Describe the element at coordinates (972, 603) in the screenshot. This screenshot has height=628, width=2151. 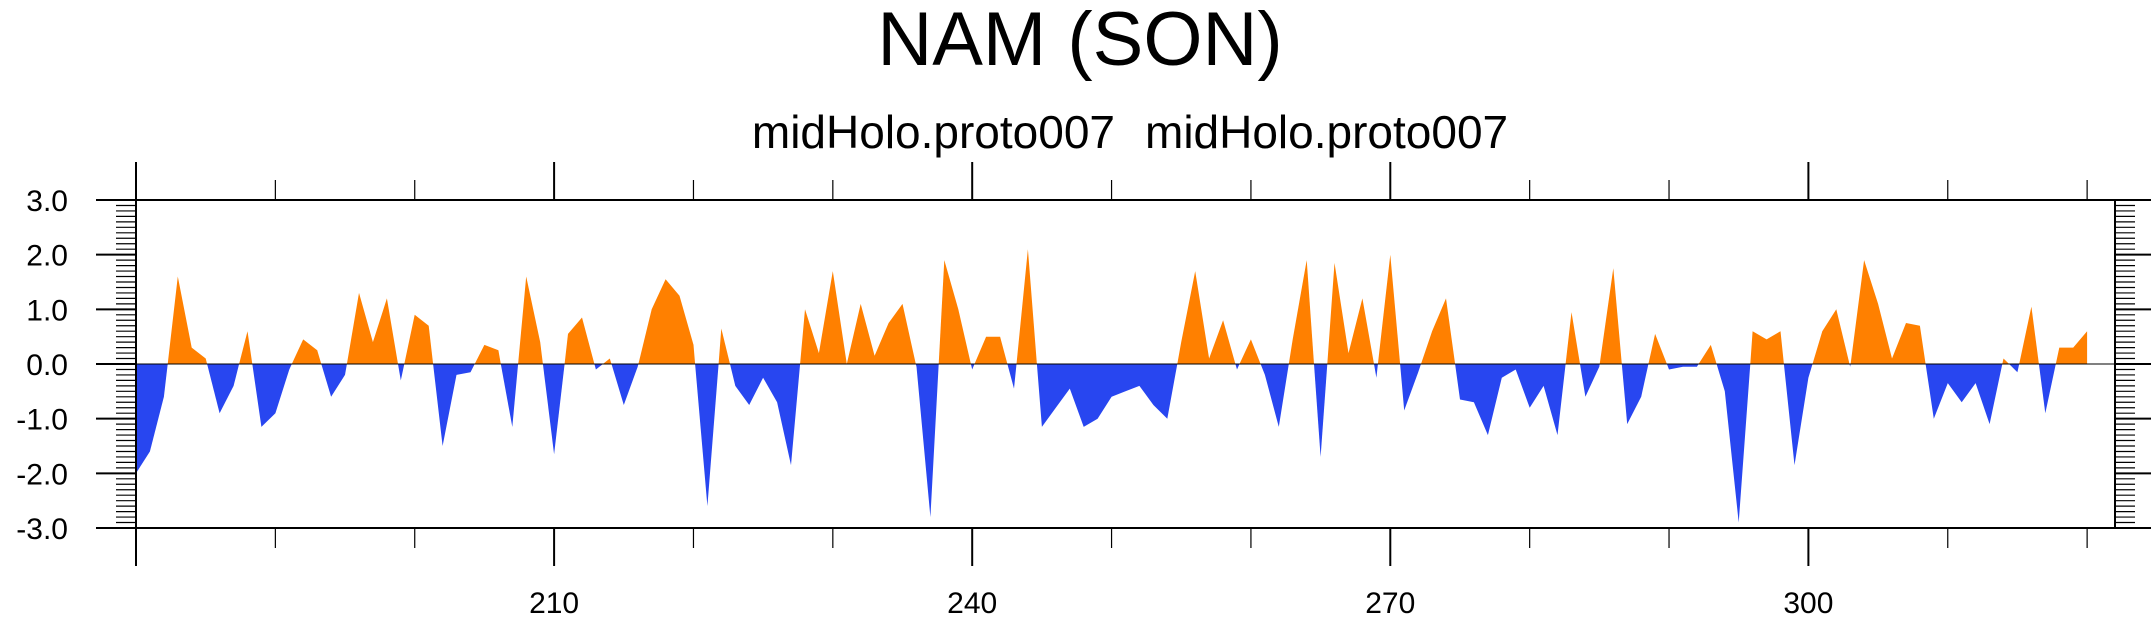
I see `x-tick-label: 240` at that location.